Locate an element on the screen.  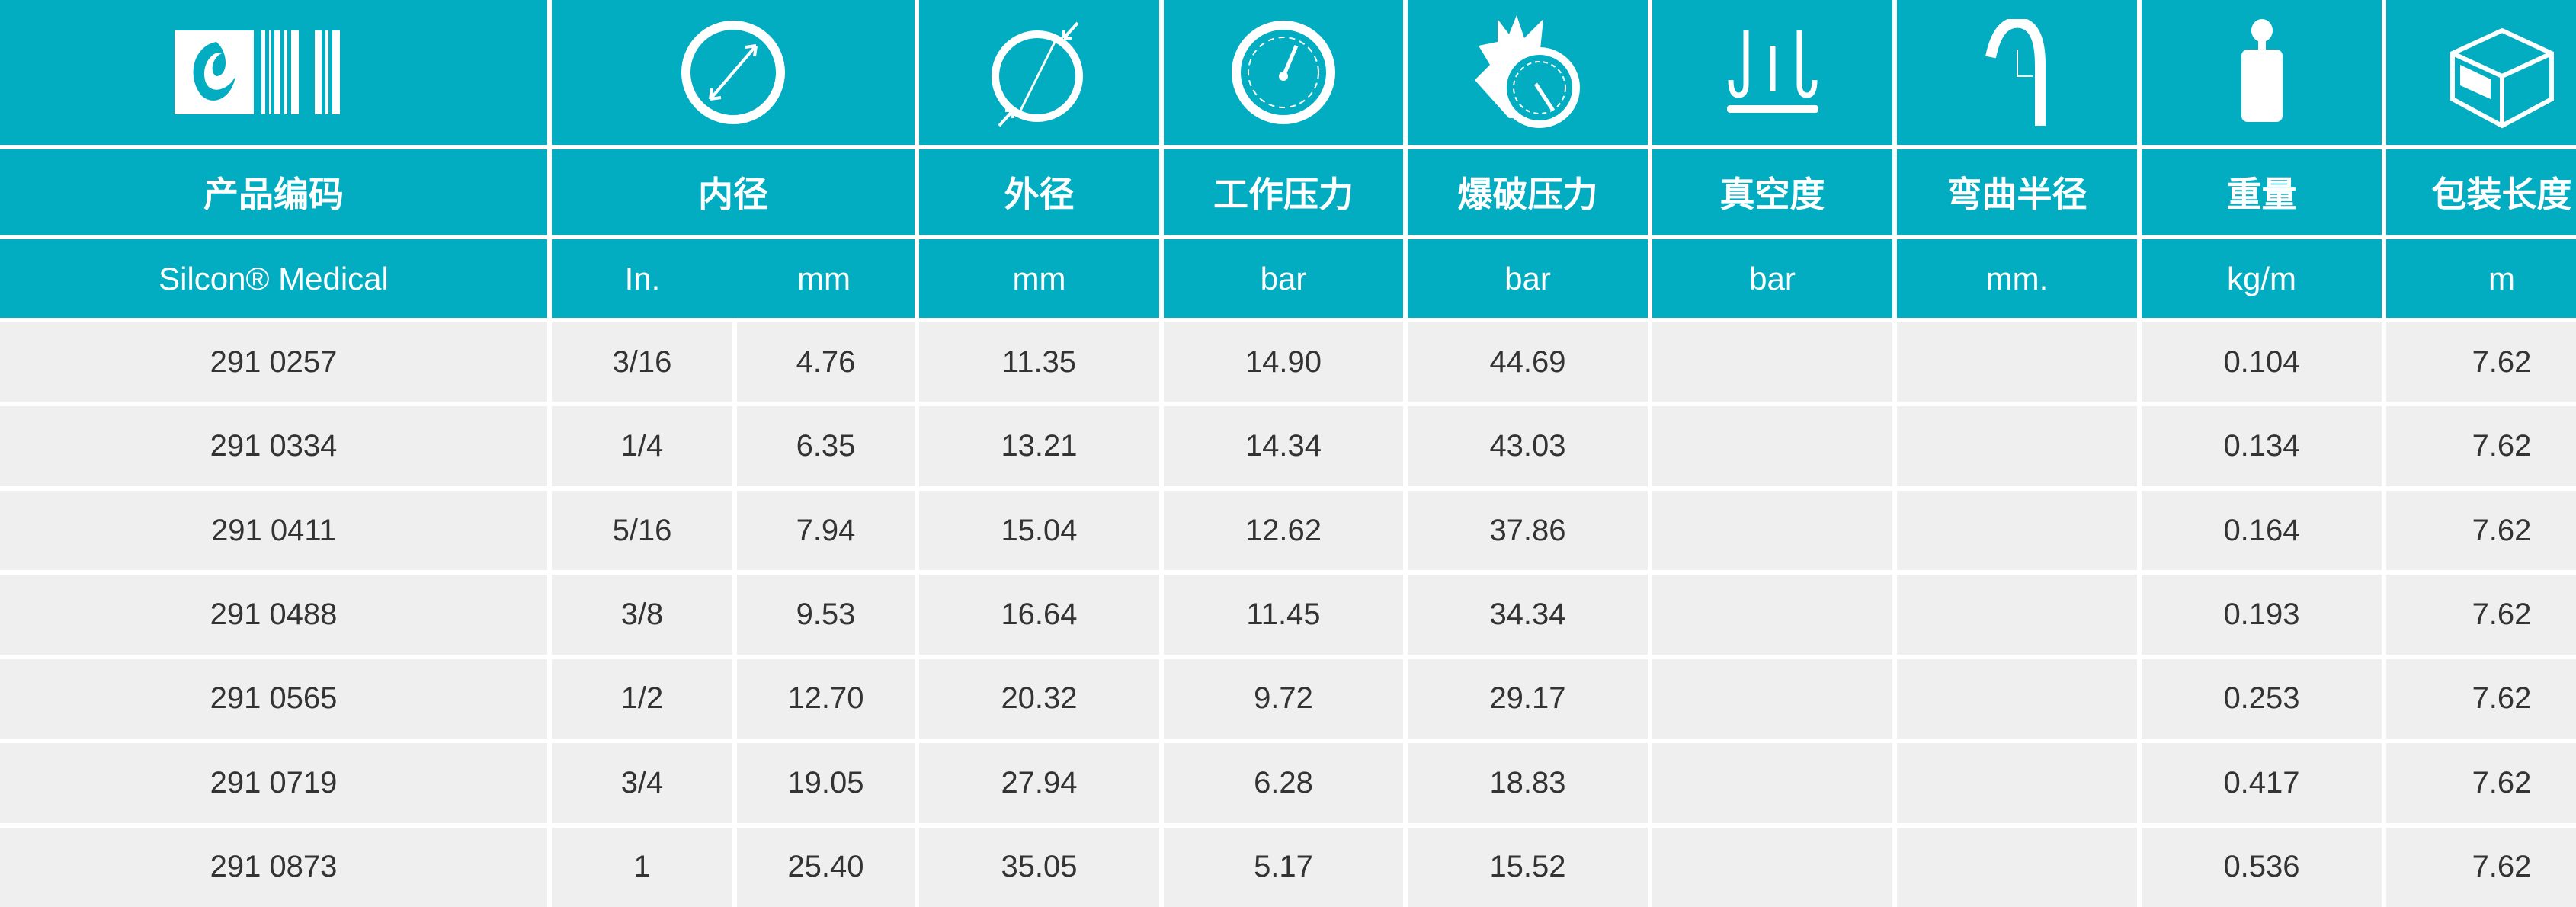
bend-radius-icon is located at coordinates (2015, 72).